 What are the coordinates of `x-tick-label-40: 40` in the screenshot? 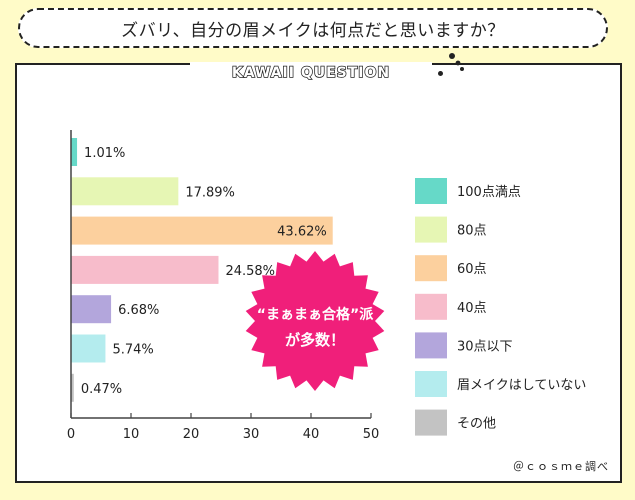 It's located at (311, 434).